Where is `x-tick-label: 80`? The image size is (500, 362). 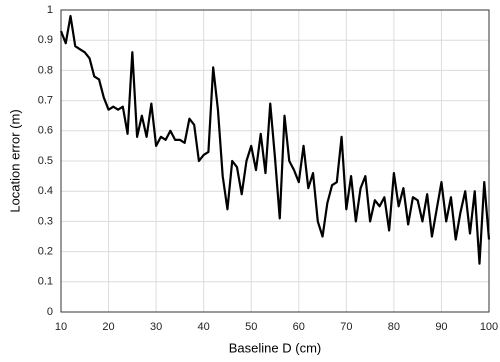 x-tick-label: 80 is located at coordinates (394, 327).